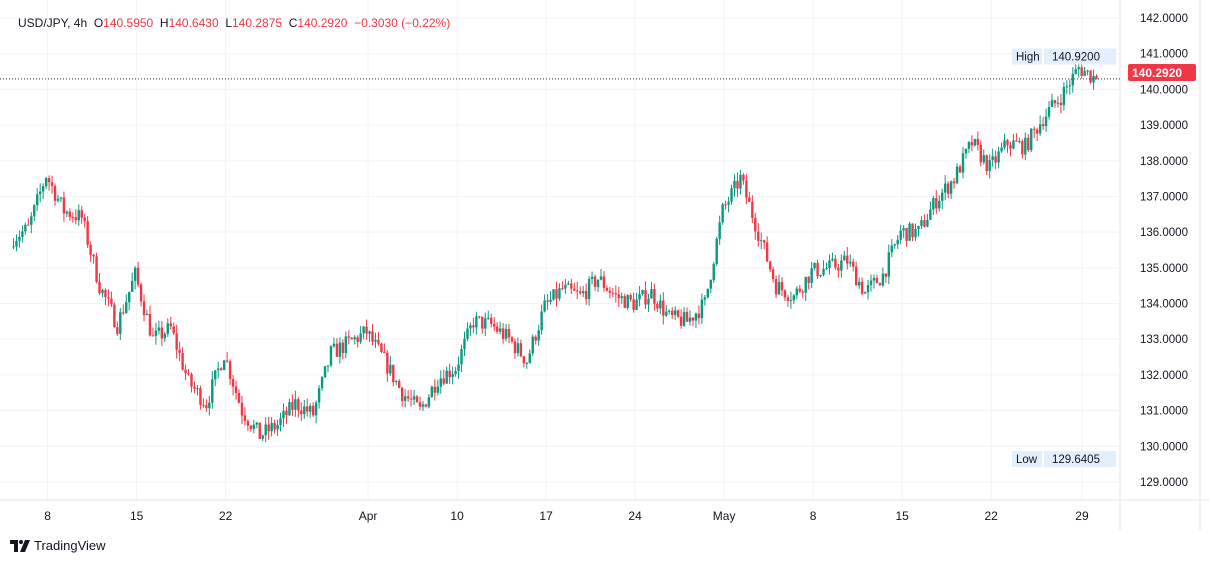  Describe the element at coordinates (293, 23) in the screenshot. I see `close-label: C` at that location.